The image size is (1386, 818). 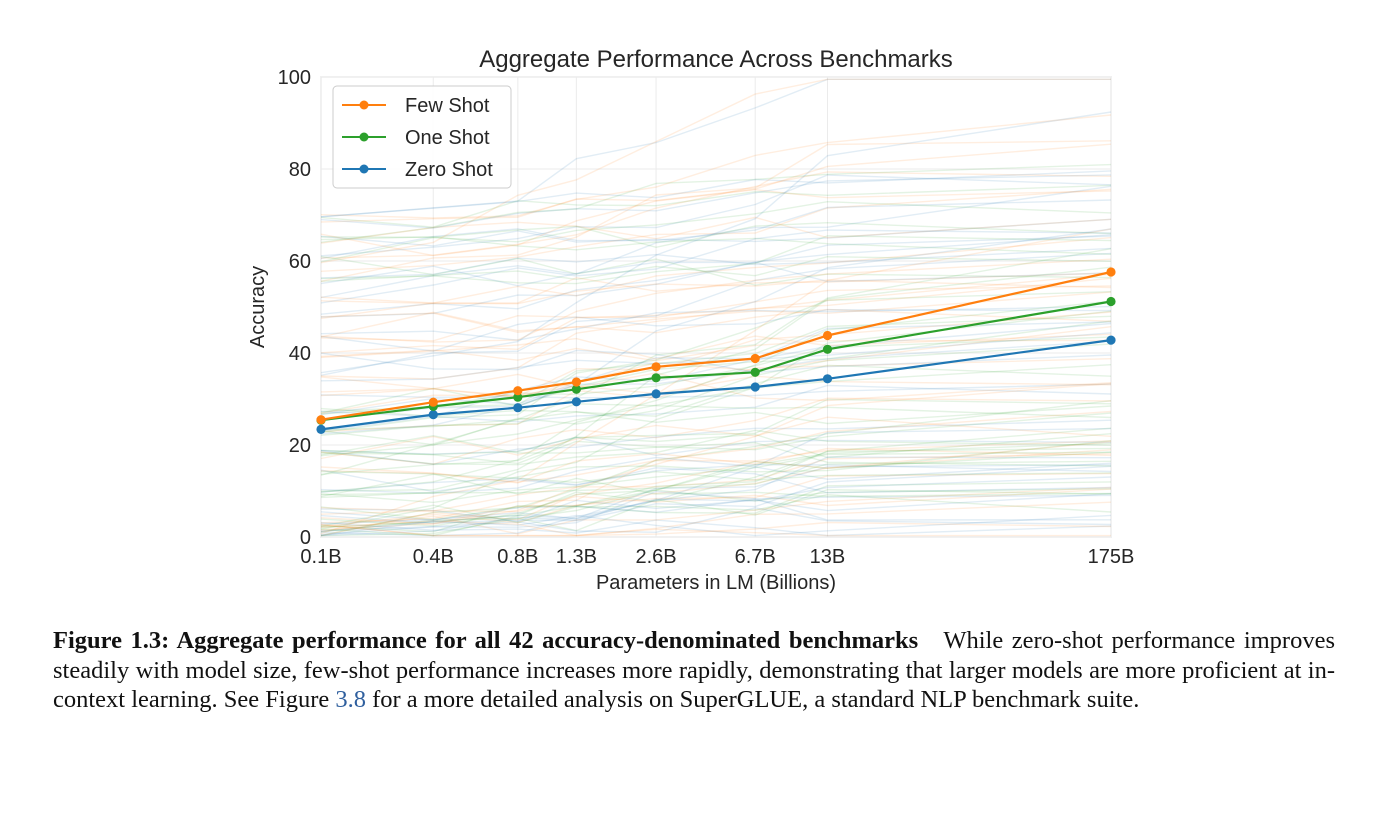 What do you see at coordinates (300, 262) in the screenshot?
I see `y-tick-label: 60` at bounding box center [300, 262].